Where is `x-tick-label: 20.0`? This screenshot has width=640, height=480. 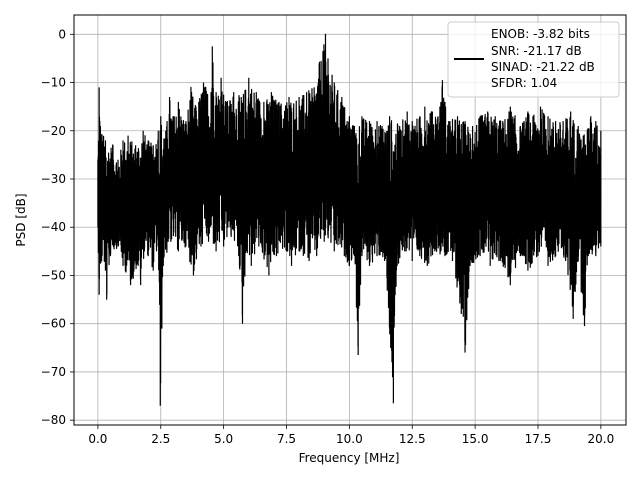
x-tick-label: 20.0 is located at coordinates (600, 439).